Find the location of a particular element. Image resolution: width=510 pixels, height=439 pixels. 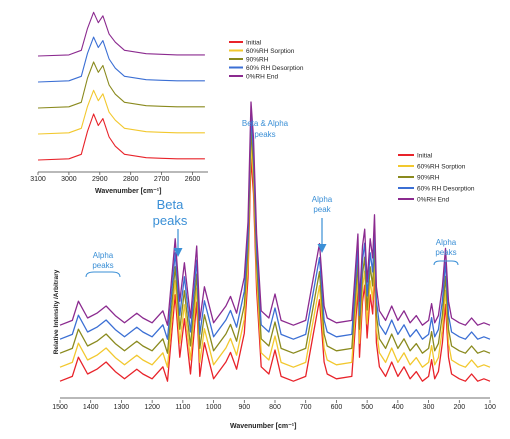

main-legend-label-60-rh-sorption: 60%RH Sorption is located at coordinates (441, 166).